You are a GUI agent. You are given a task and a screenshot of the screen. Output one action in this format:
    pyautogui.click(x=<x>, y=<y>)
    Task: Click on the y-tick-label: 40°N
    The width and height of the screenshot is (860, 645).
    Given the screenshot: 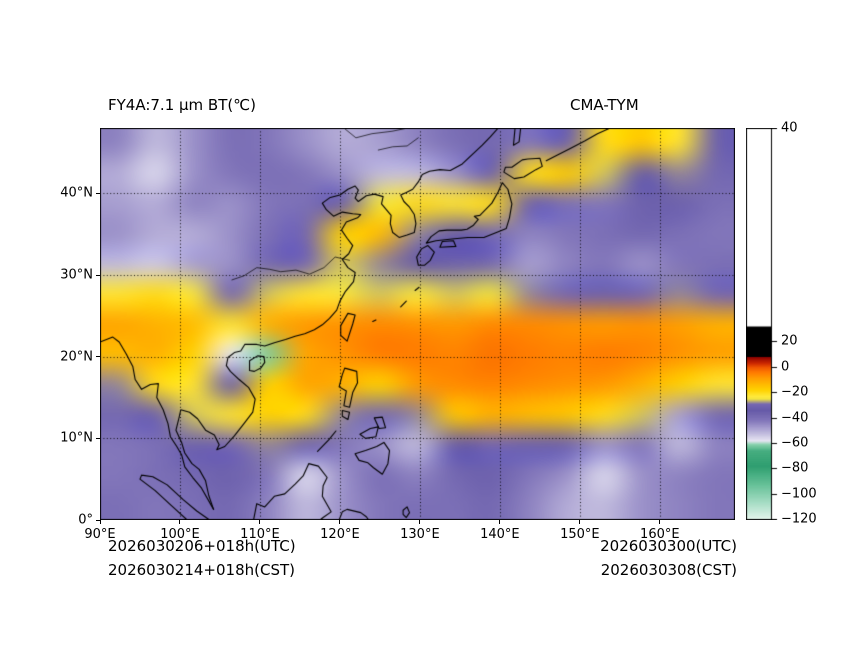 What is the action you would take?
    pyautogui.click(x=76, y=193)
    